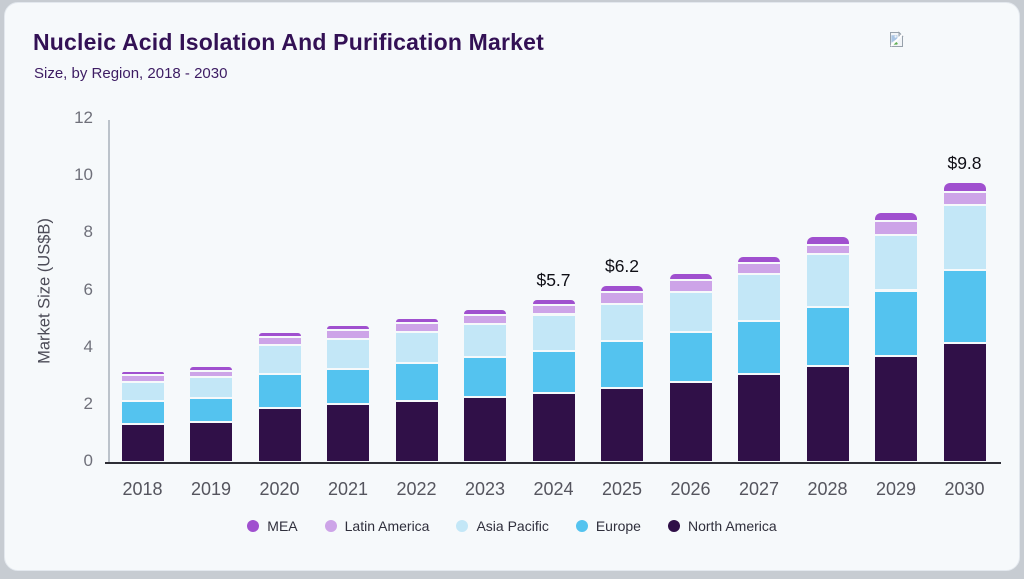 The width and height of the screenshot is (1024, 579). Describe the element at coordinates (211, 489) in the screenshot. I see `x-axis-tick-label: 2019` at that location.